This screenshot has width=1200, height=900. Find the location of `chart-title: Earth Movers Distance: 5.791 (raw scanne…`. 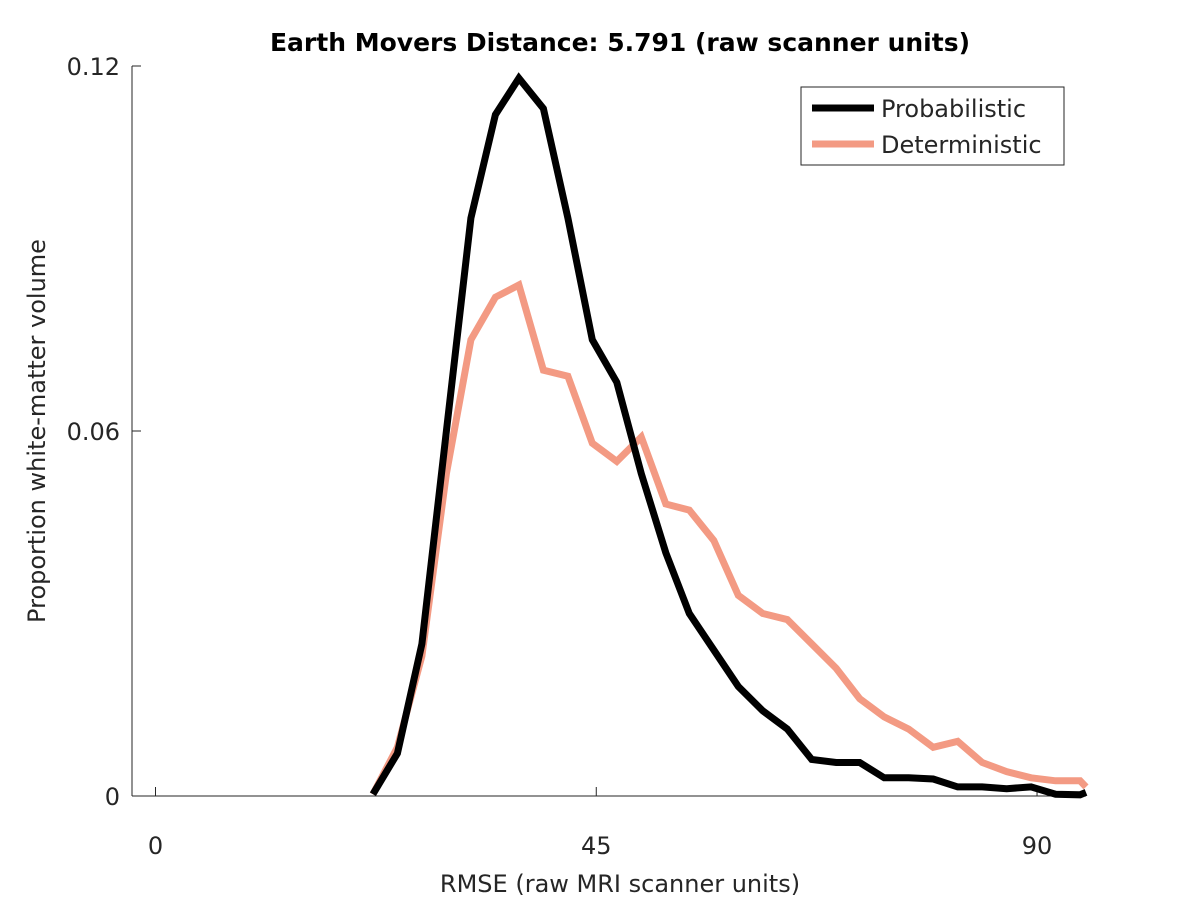

chart-title: Earth Movers Distance: 5.791 (raw scanne… is located at coordinates (620, 42).